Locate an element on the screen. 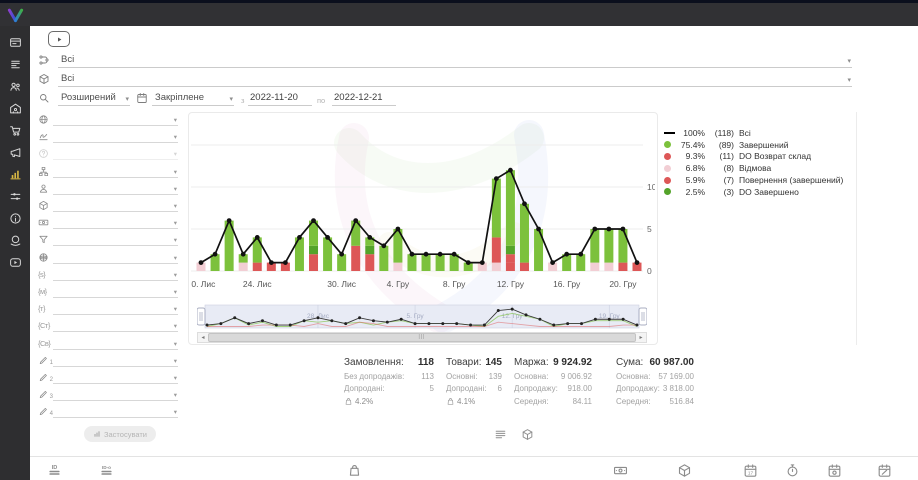  scrollbar-thumb: ||| is located at coordinates (422, 337).